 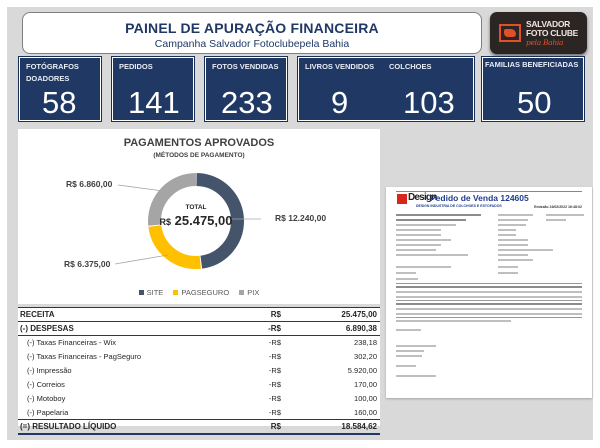 I want to click on table-row: (-) Motoboy -R$ 100,00, so click(x=202, y=398).